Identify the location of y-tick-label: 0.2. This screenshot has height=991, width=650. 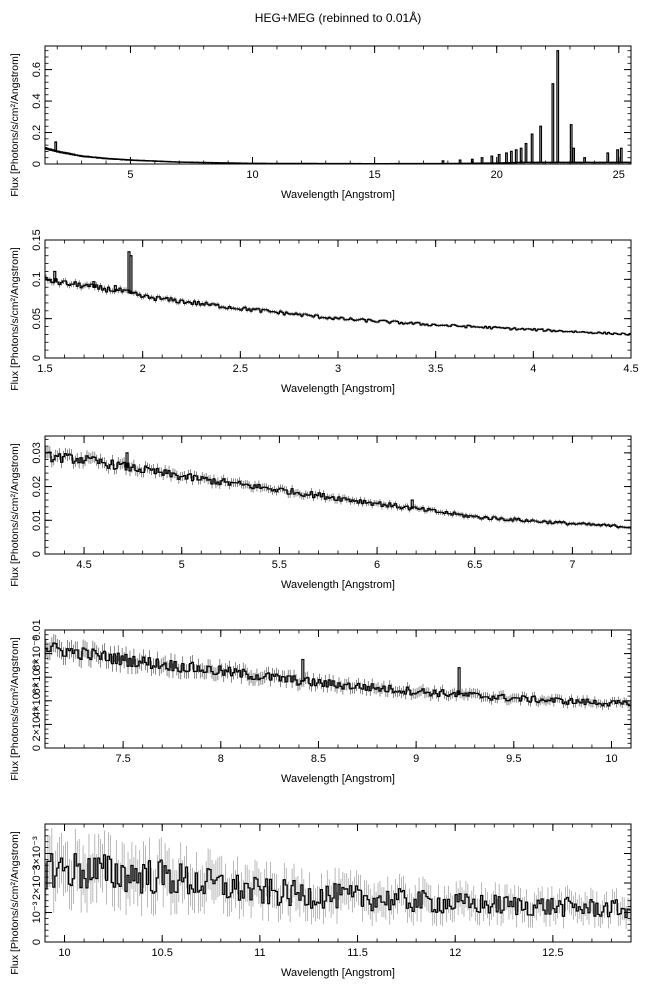
(37, 132).